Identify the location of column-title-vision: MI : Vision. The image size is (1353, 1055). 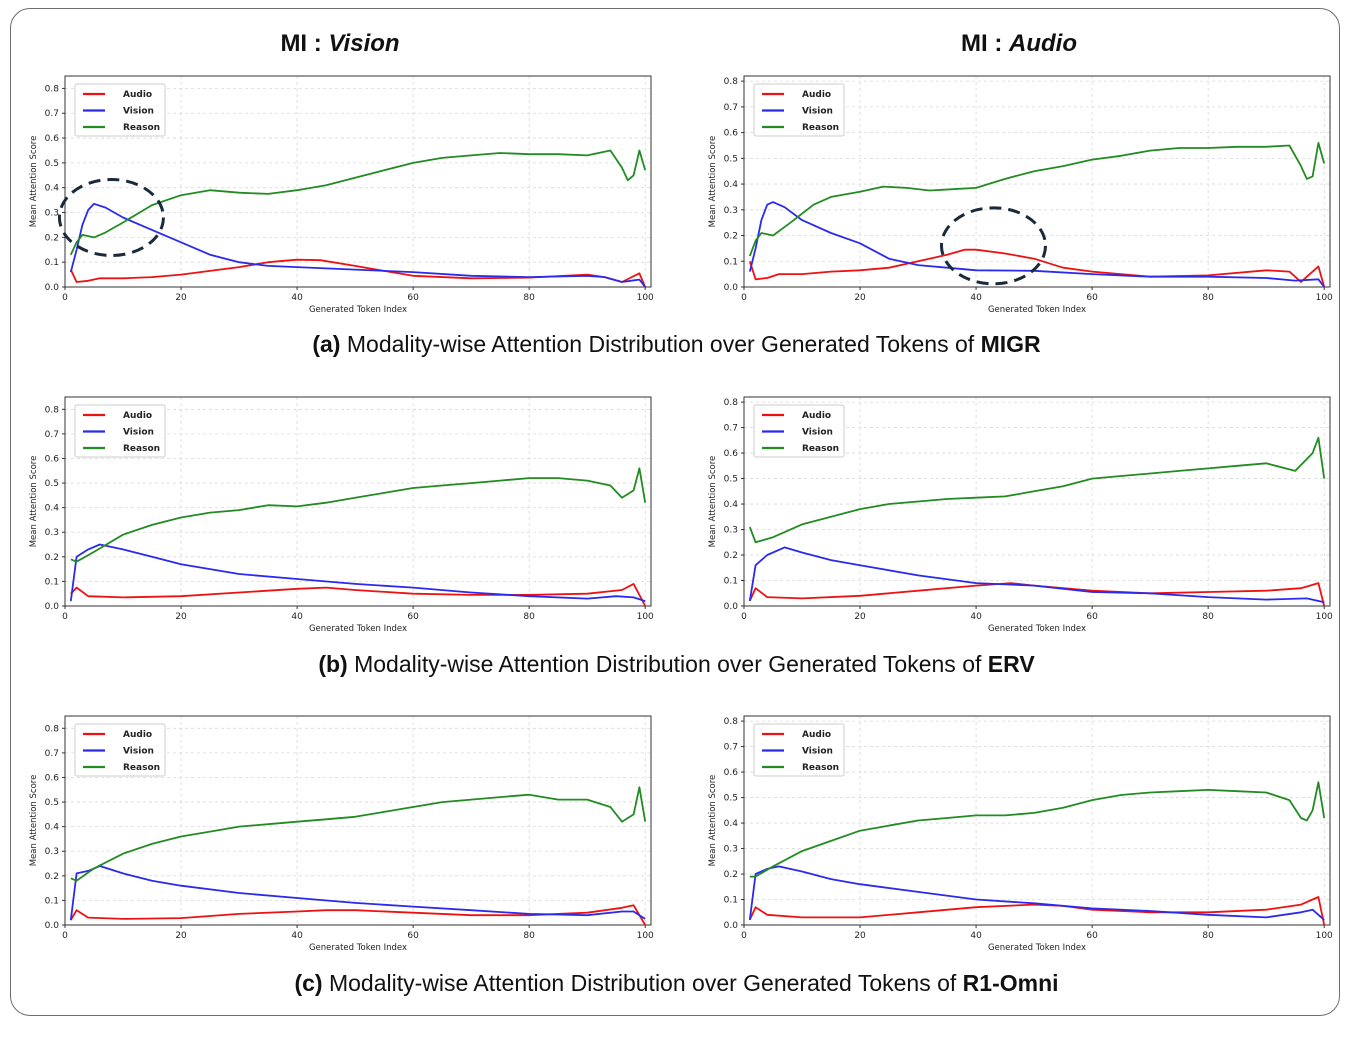
(340, 43).